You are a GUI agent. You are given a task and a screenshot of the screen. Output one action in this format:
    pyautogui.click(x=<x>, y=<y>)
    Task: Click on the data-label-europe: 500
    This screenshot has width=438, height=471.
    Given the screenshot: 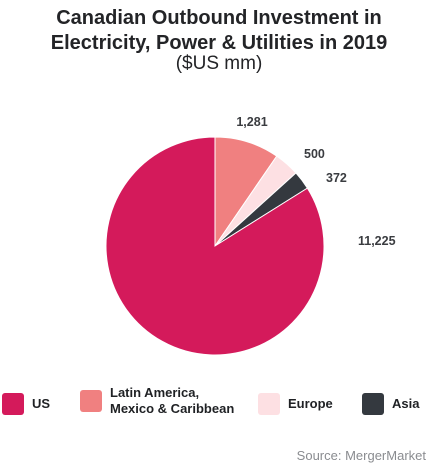 What is the action you would take?
    pyautogui.click(x=314, y=154)
    